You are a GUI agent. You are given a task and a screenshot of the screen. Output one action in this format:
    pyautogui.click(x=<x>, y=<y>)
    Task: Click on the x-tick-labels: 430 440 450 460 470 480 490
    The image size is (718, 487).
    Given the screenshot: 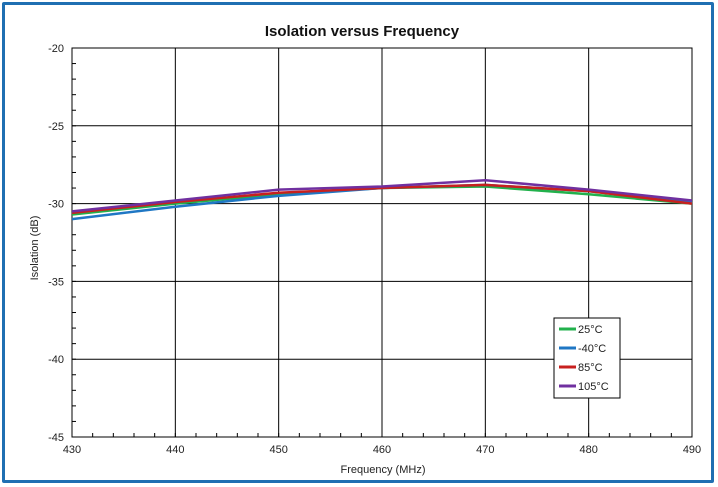 What is the action you would take?
    pyautogui.click(x=382, y=450)
    